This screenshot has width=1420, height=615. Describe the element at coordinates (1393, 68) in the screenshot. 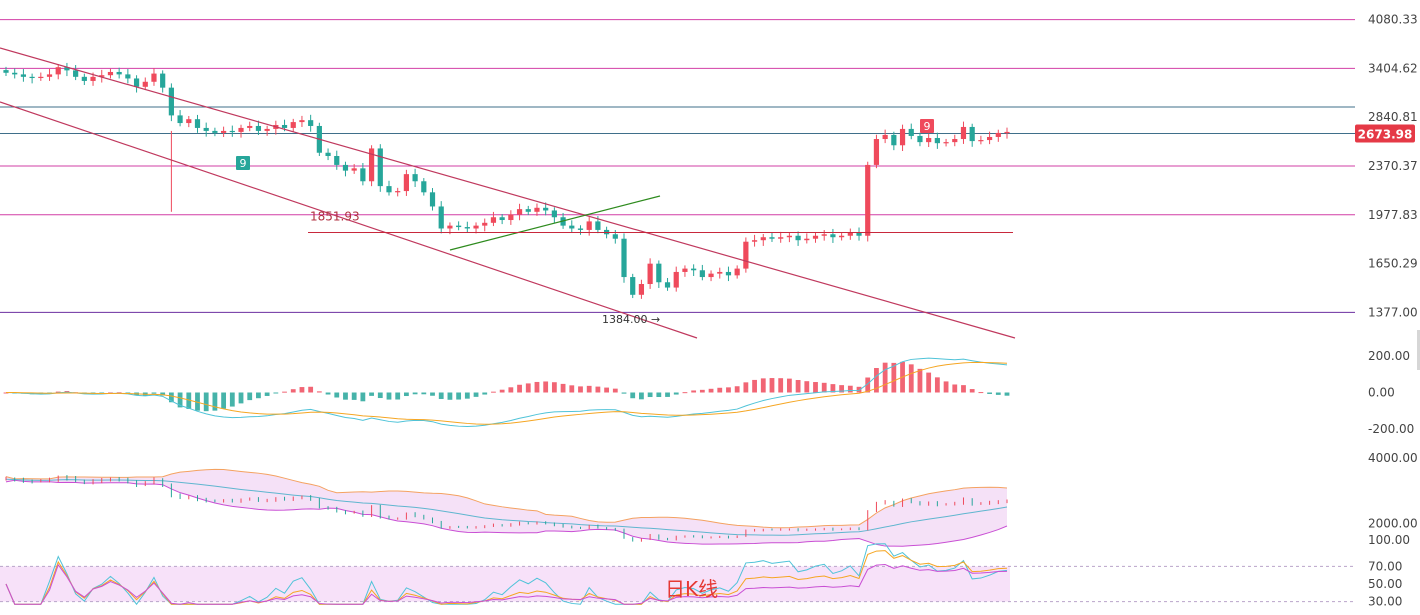

I see `price-axis-tick: 3404.62` at that location.